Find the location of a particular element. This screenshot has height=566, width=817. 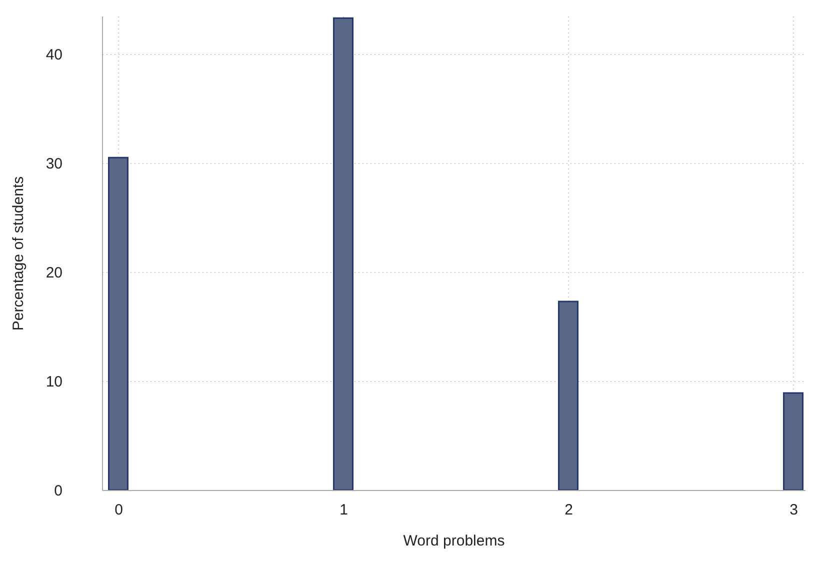

y-tick-label: 40 is located at coordinates (54, 55).